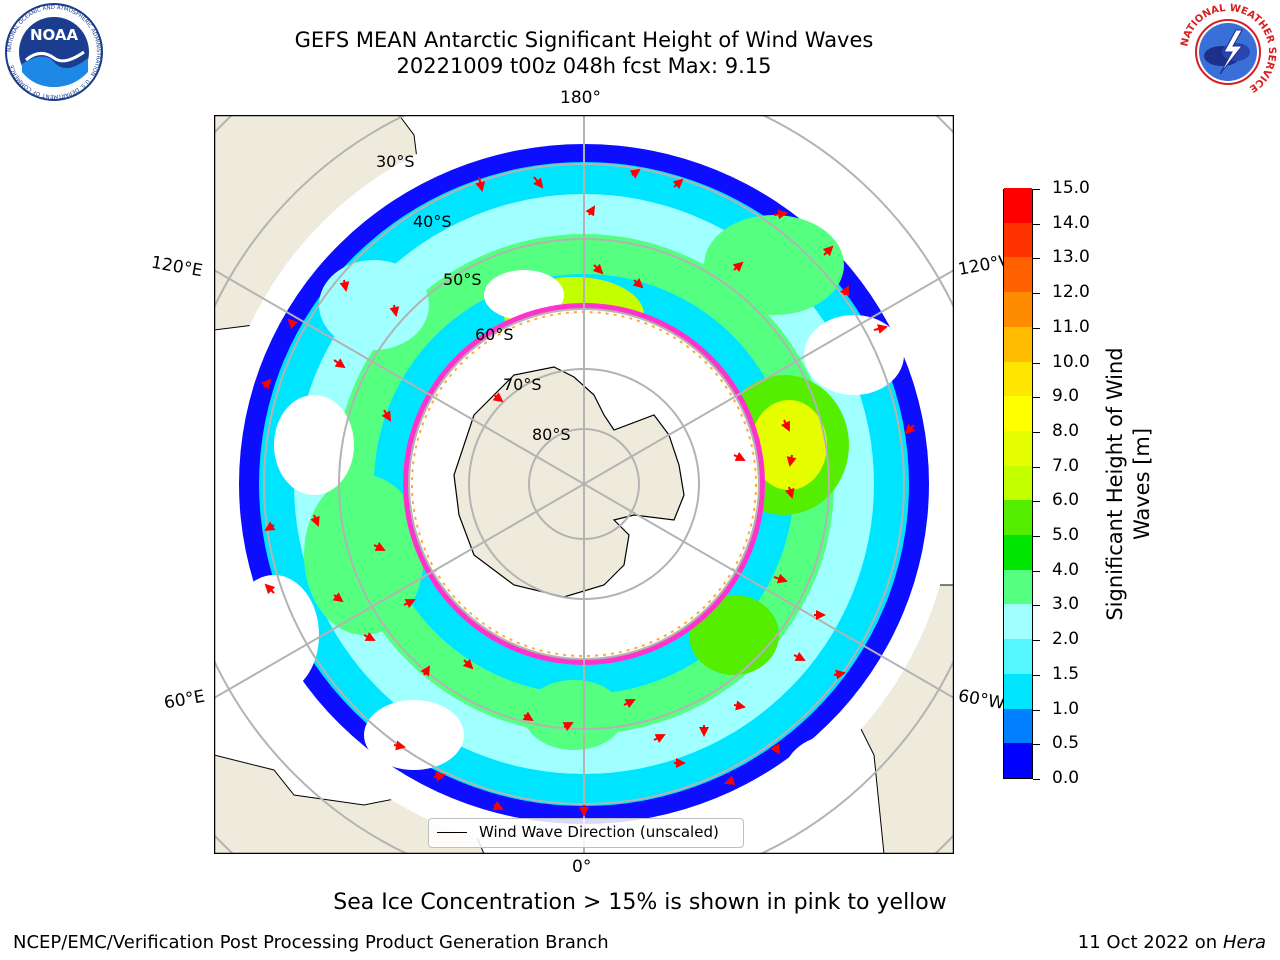  Describe the element at coordinates (522, 384) in the screenshot. I see `lat-label-70s: 70°S` at that location.